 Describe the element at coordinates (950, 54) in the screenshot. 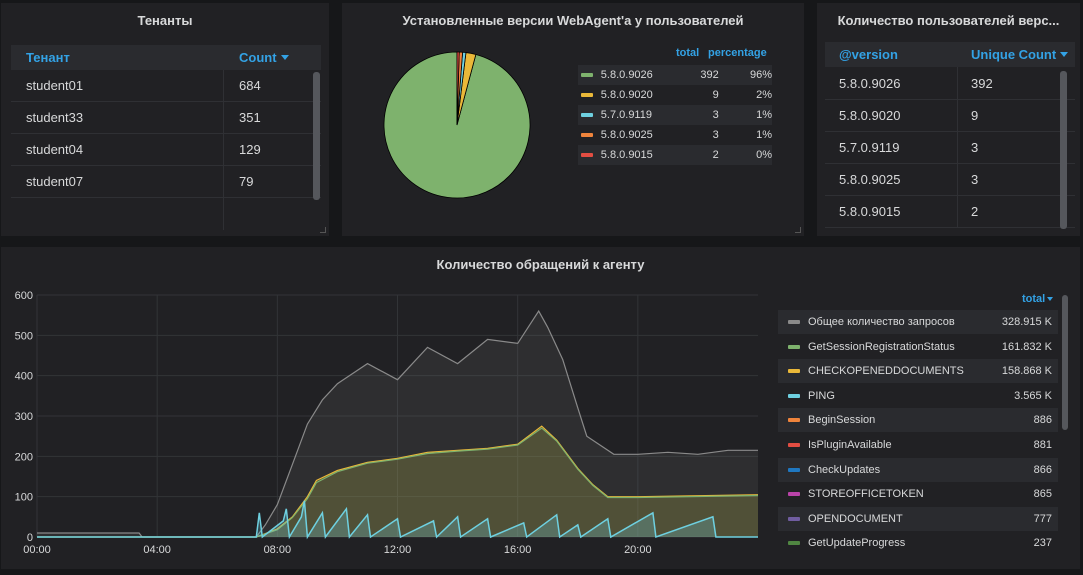

I see `table-header: @version Unique Count` at that location.